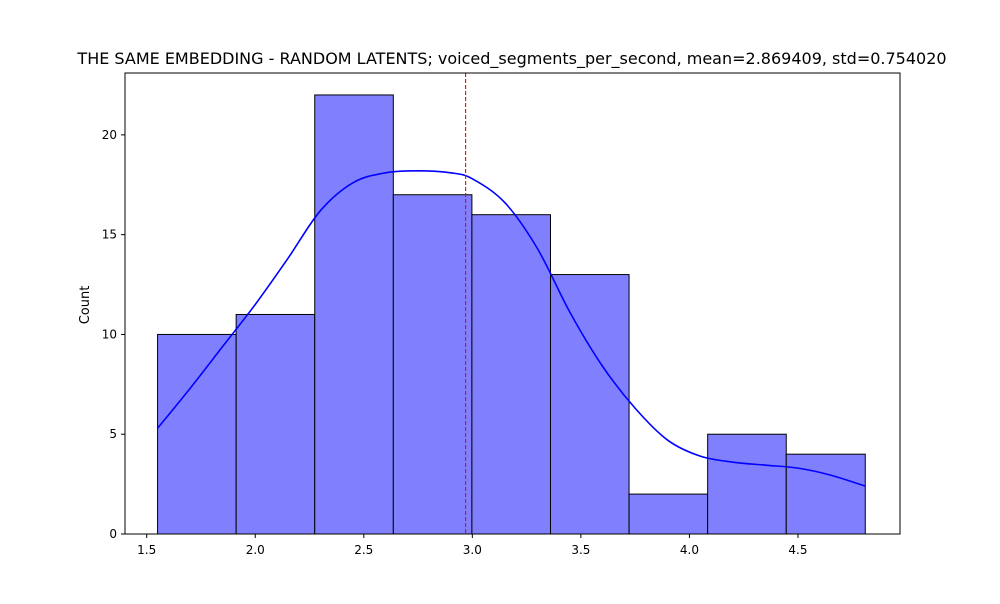 The image size is (1000, 604). What do you see at coordinates (146, 550) in the screenshot?
I see `x-tick-label: 1.5` at bounding box center [146, 550].